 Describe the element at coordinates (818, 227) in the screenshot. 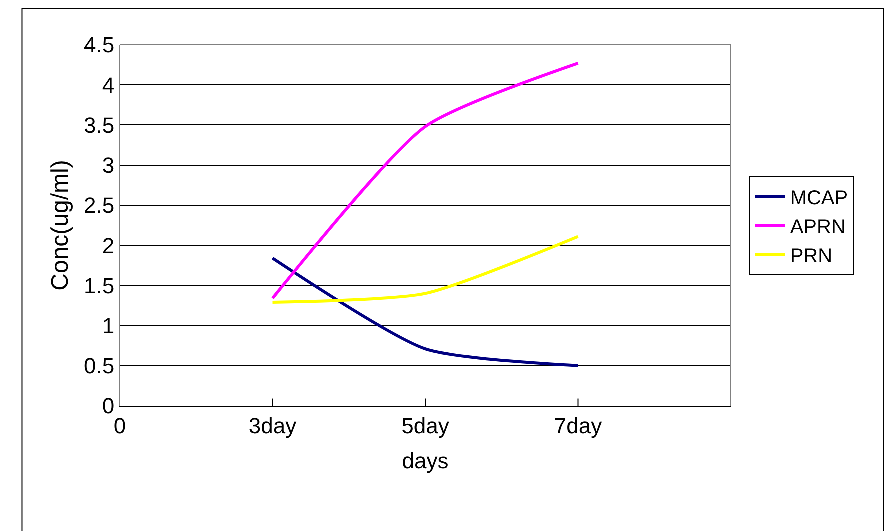

I see `legend-label: APRN` at that location.